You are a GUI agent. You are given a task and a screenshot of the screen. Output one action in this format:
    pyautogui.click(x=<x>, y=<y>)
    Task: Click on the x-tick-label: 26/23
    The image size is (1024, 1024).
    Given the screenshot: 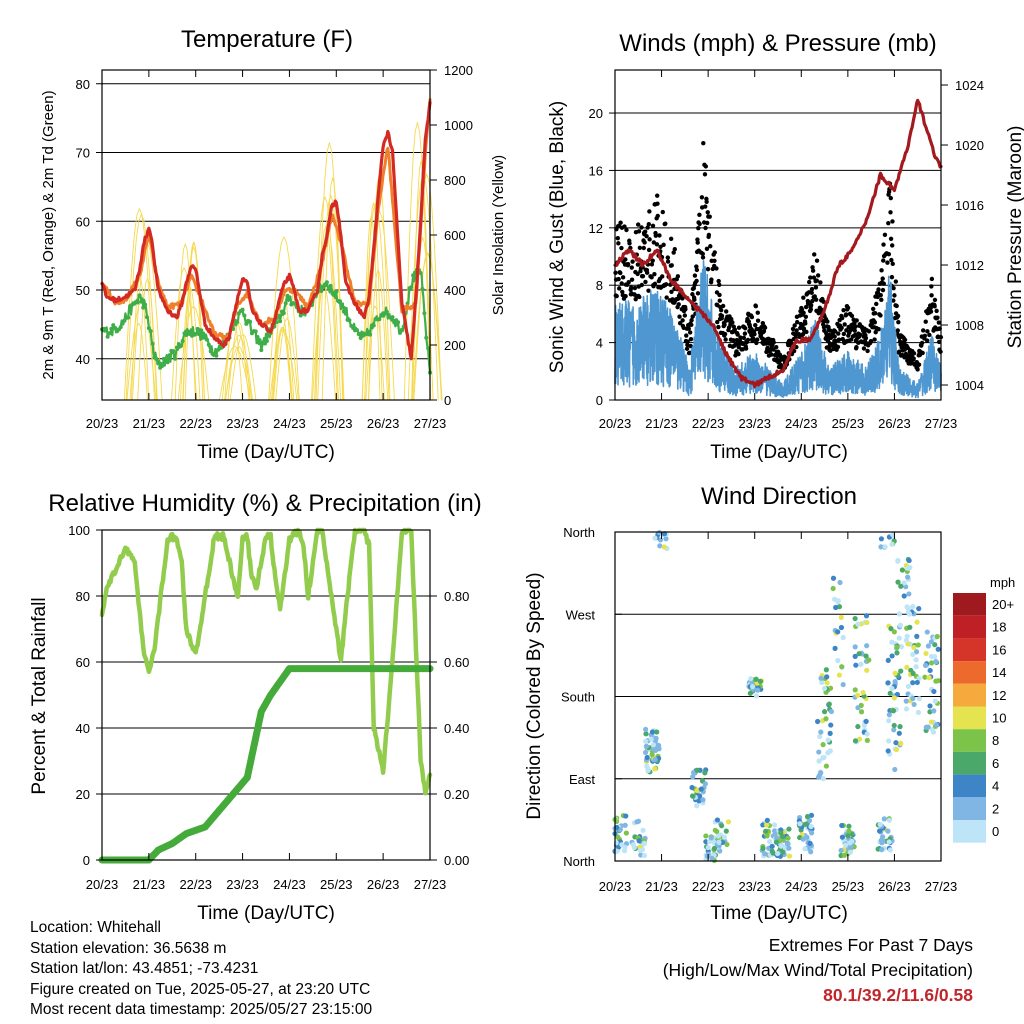 What is the action you would take?
    pyautogui.click(x=383, y=423)
    